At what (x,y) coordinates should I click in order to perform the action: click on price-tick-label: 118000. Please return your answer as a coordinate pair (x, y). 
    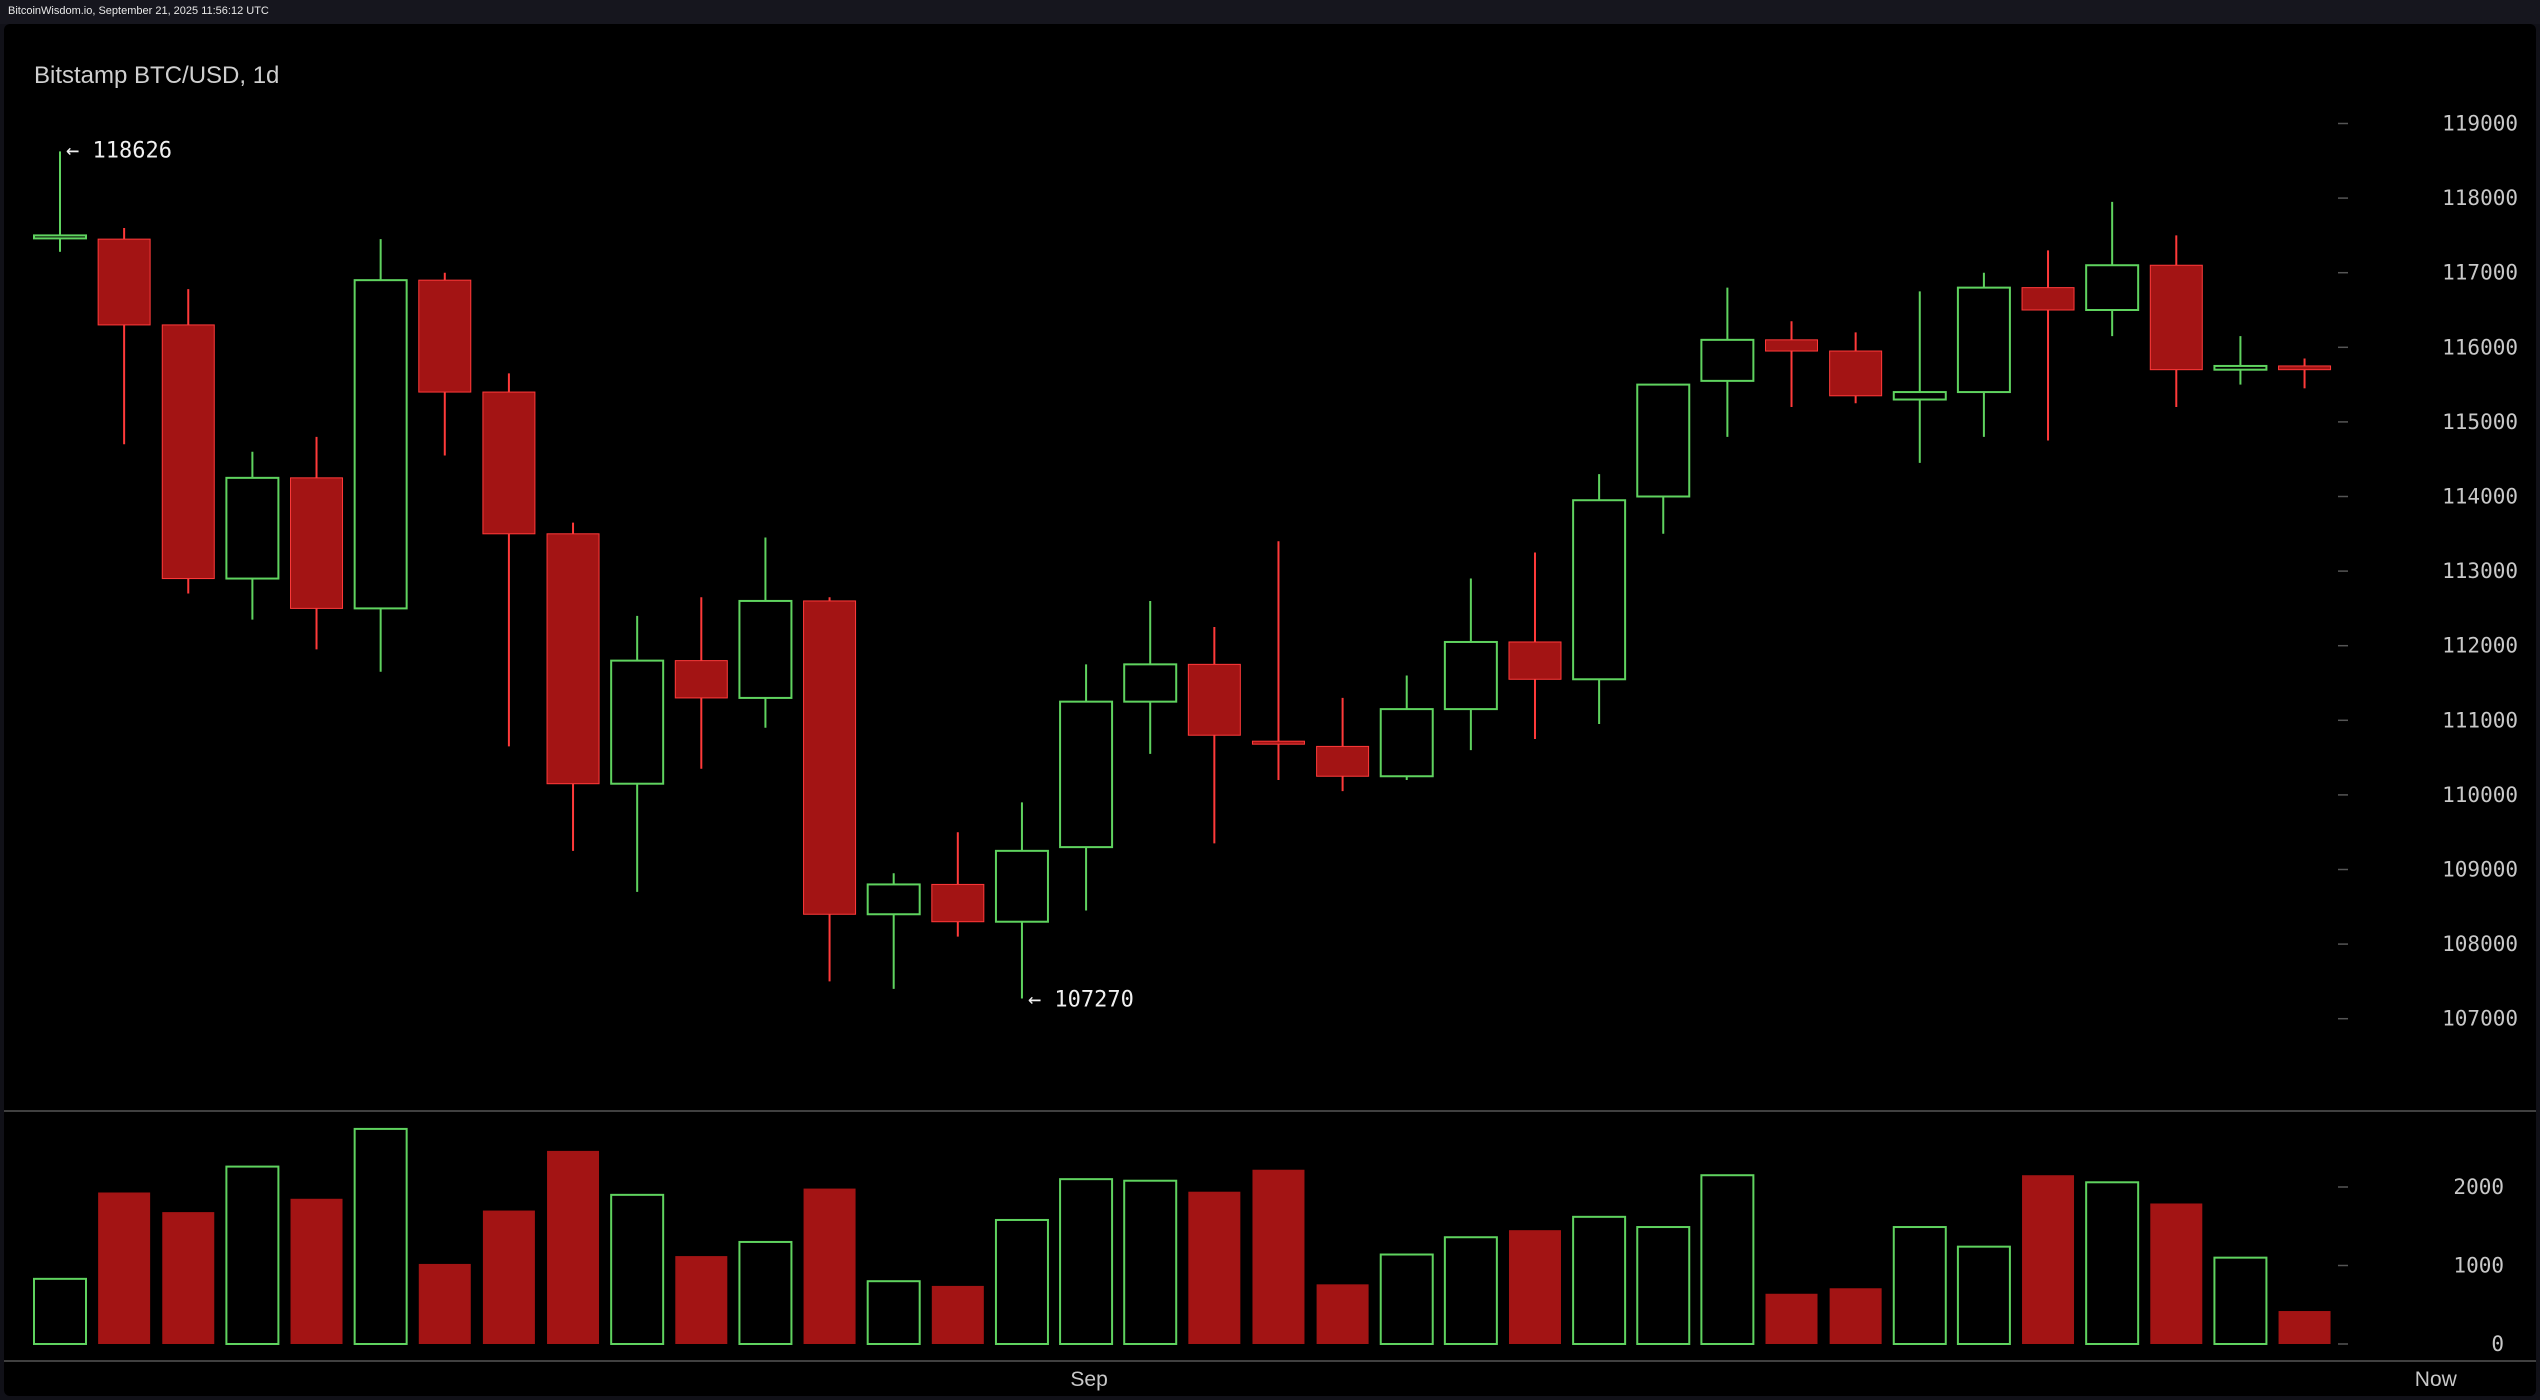
    Looking at the image, I should click on (2480, 198).